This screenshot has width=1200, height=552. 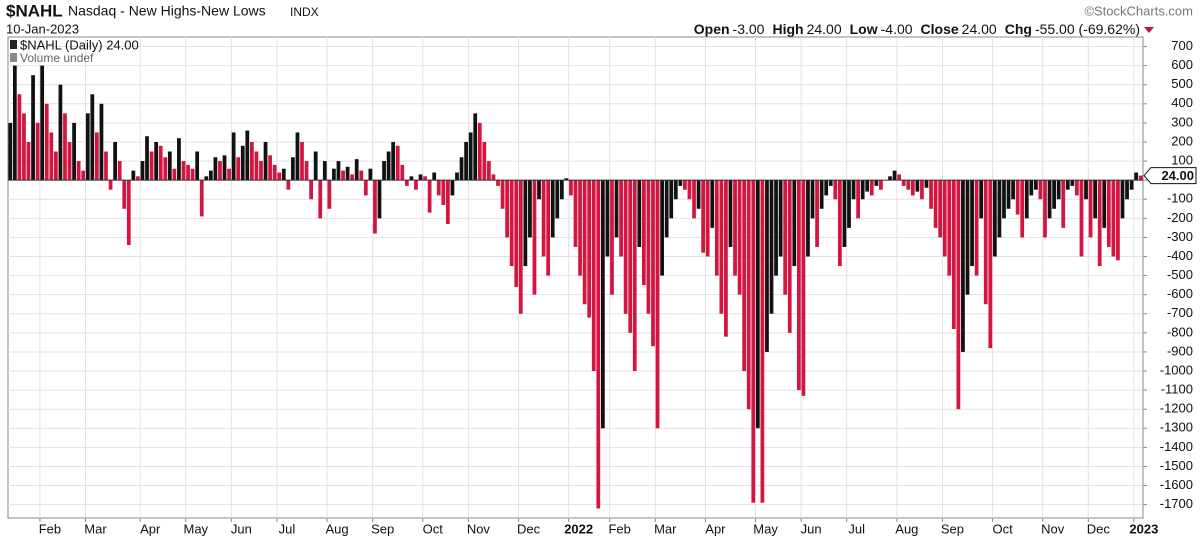 I want to click on source: ©StockCharts.com, so click(x=1138, y=10).